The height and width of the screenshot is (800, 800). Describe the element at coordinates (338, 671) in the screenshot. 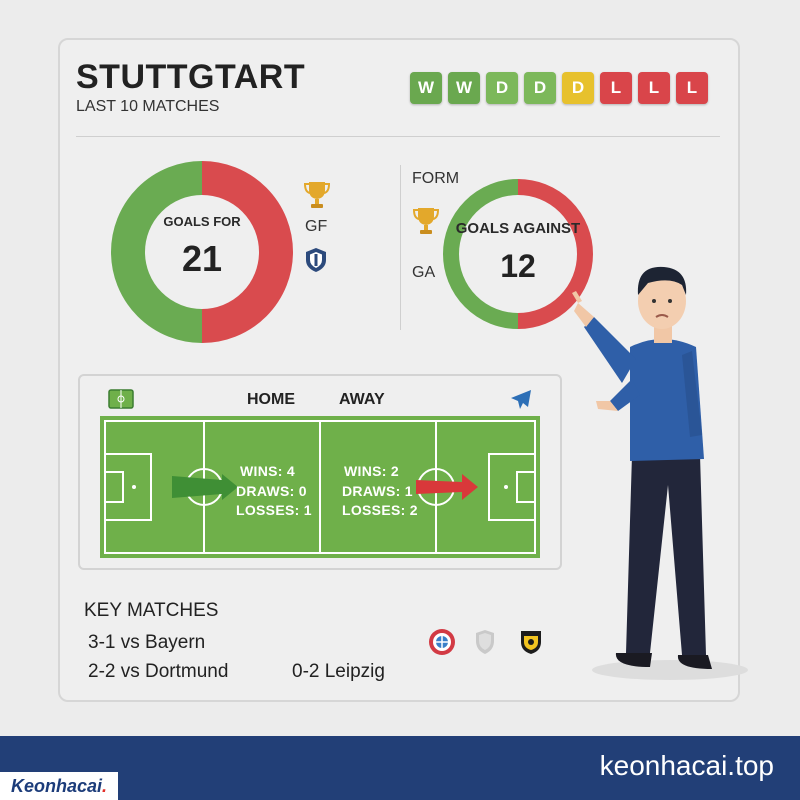

I see `key-match-item: 0-2 Leipzig` at that location.